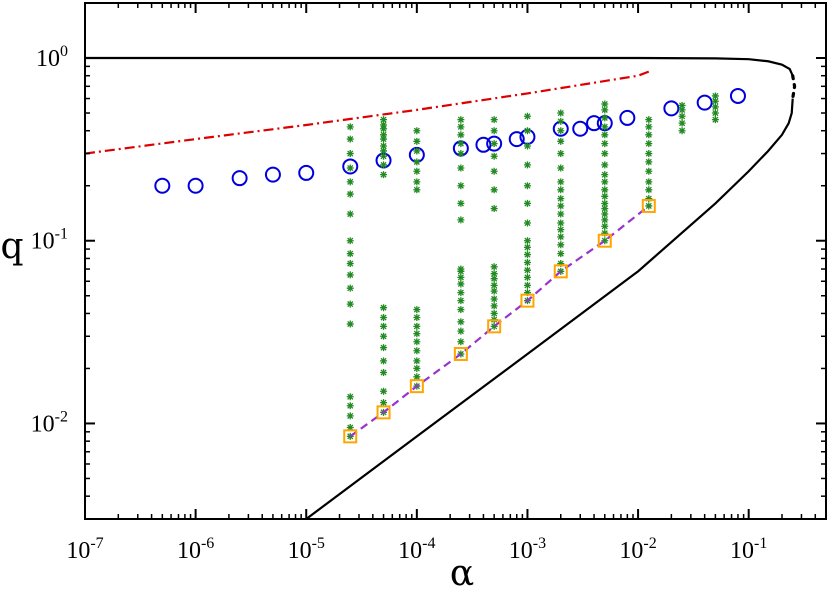 This screenshot has width=830, height=595. What do you see at coordinates (416, 549) in the screenshot?
I see `x-tick-label: 10⁻⁴` at bounding box center [416, 549].